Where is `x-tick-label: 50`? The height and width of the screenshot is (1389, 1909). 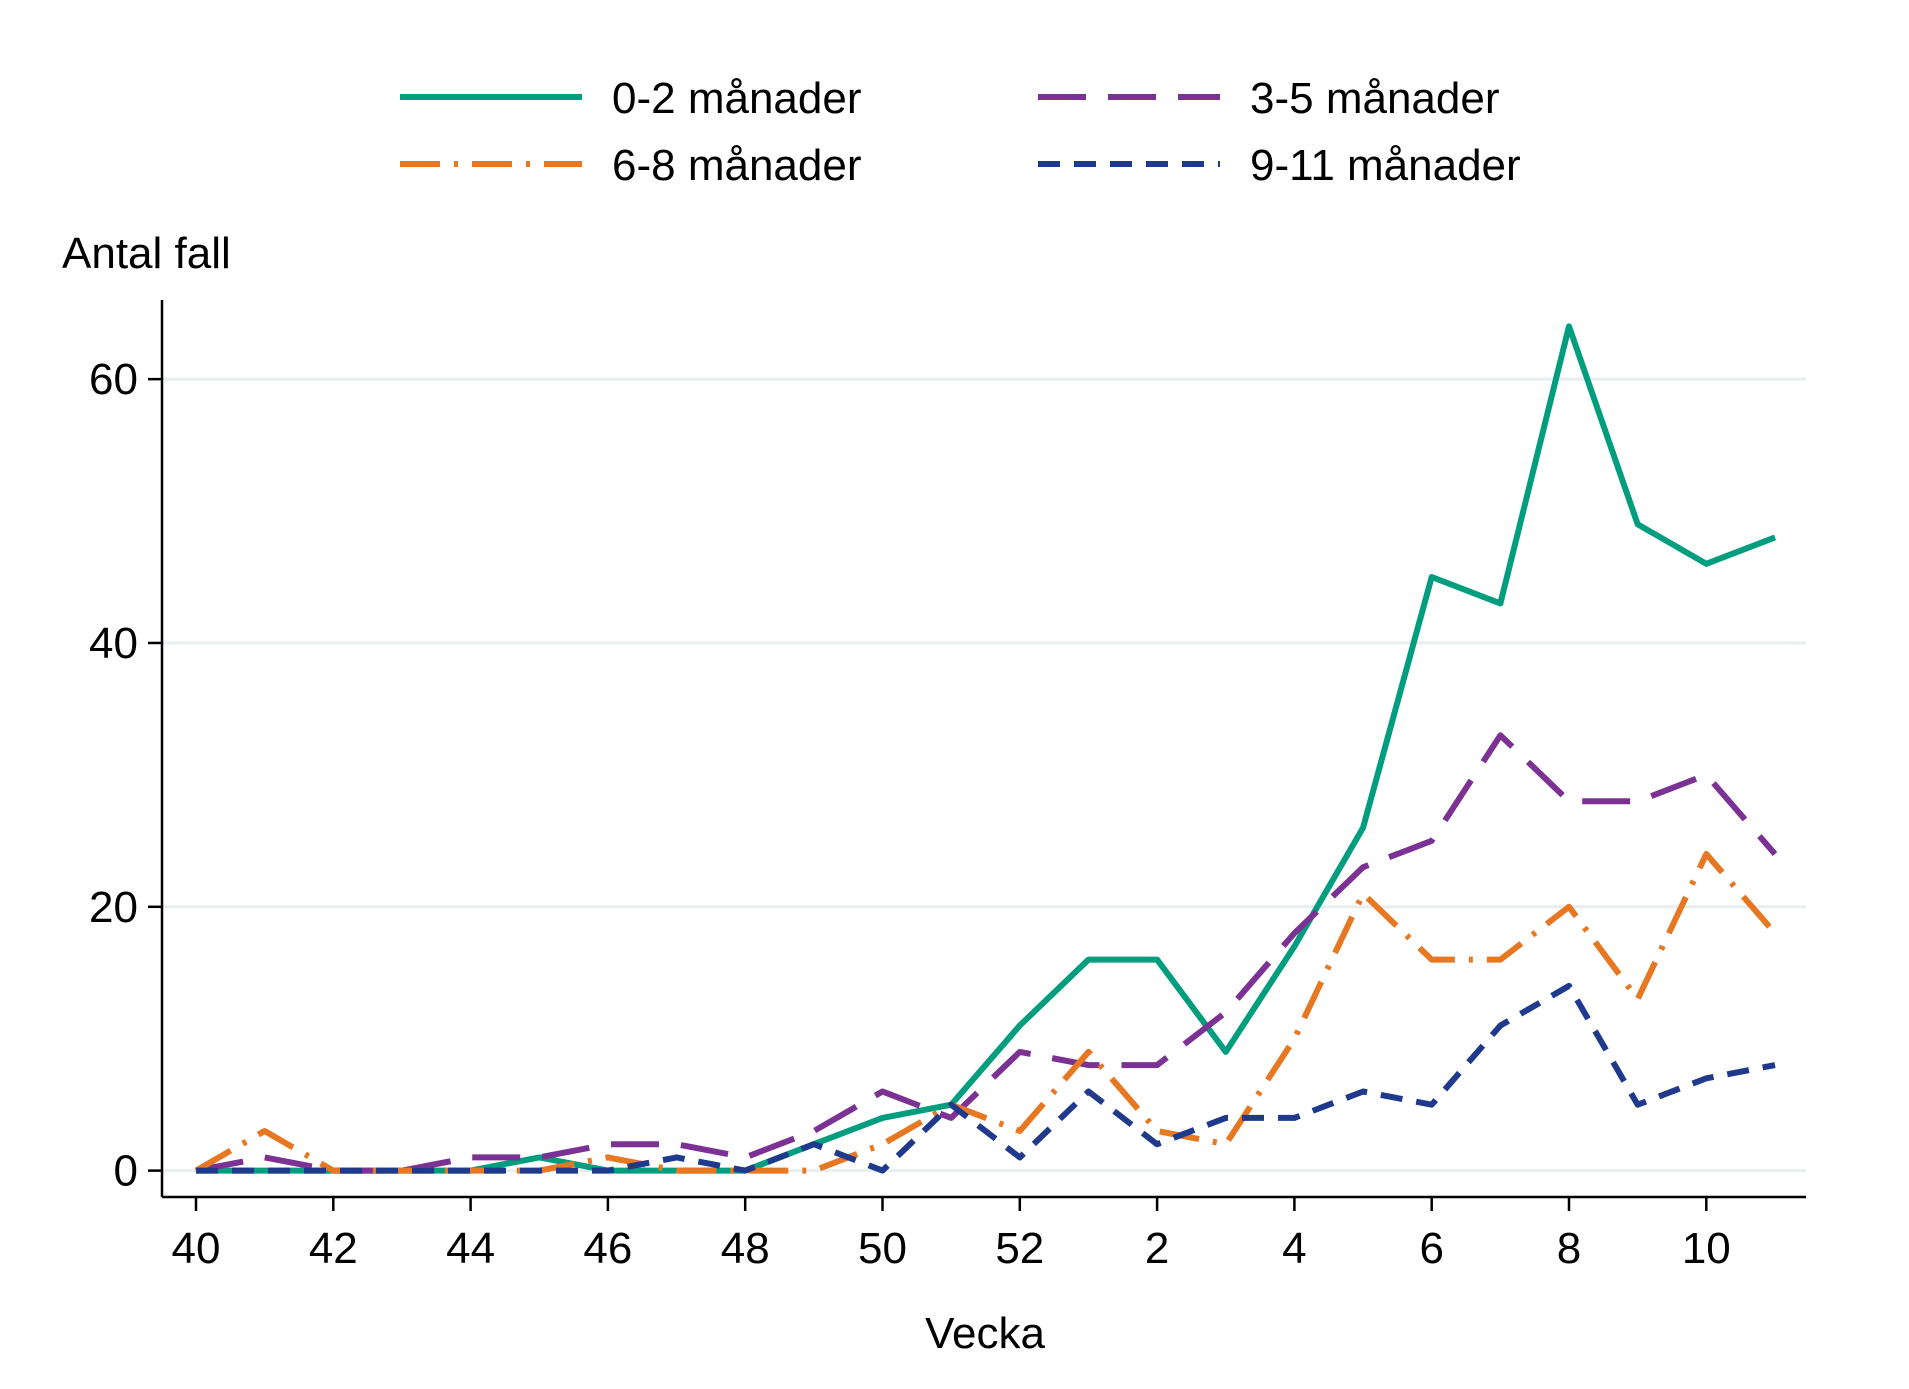
x-tick-label: 50 is located at coordinates (882, 1248).